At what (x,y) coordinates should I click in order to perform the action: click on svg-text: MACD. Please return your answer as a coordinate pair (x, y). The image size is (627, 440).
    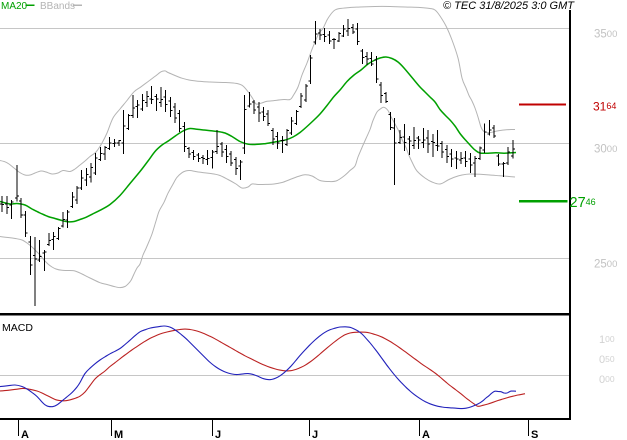
    Looking at the image, I should click on (17, 328).